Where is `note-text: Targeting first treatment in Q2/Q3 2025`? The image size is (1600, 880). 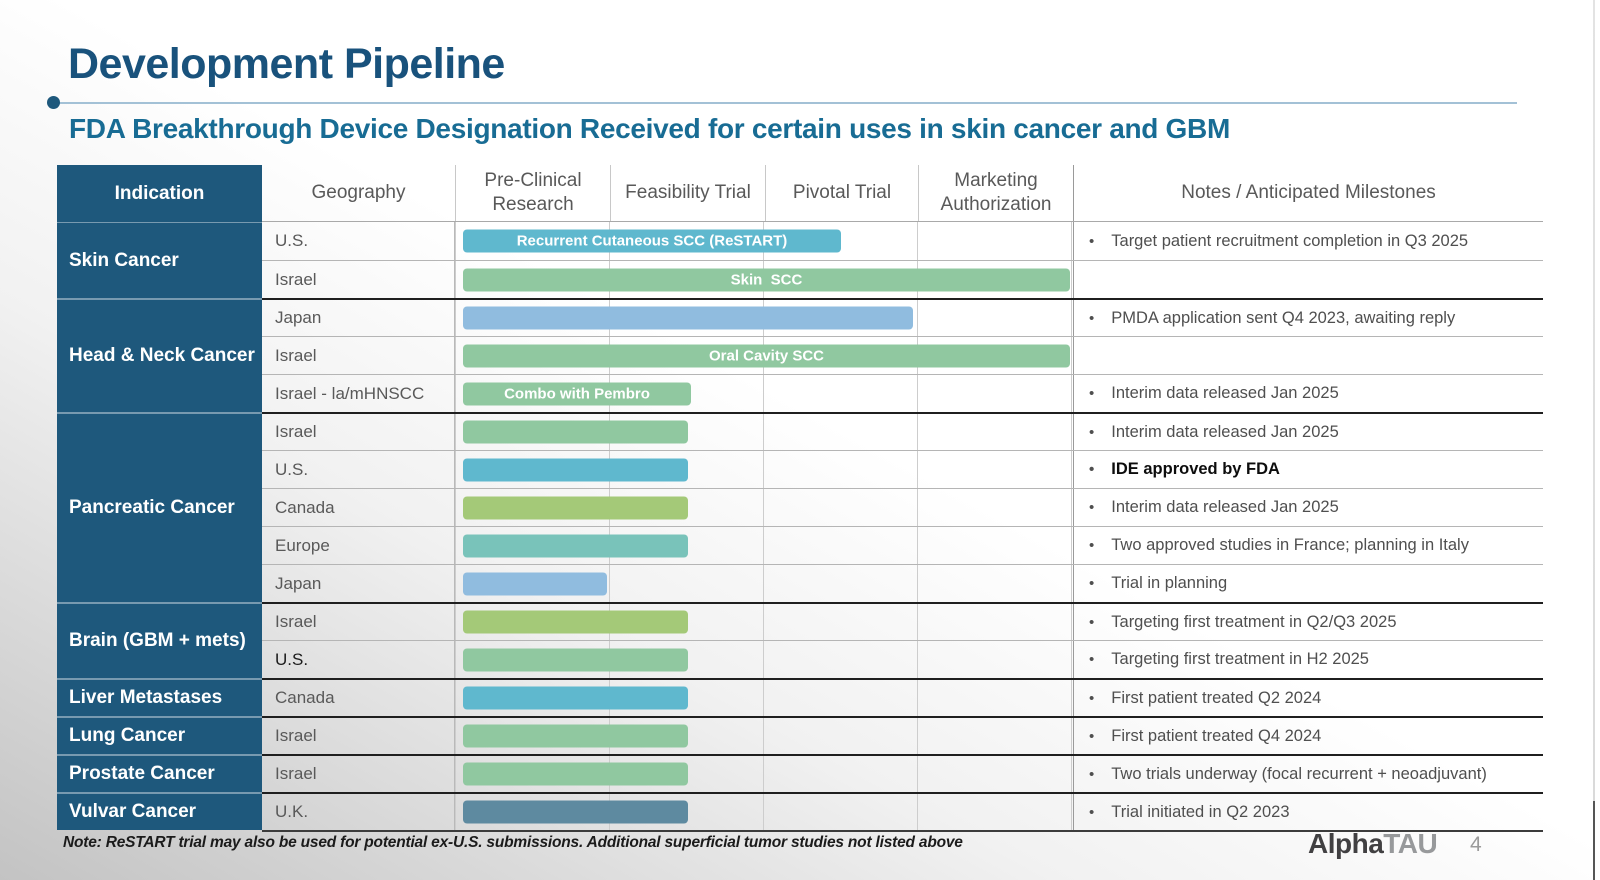 note-text: Targeting first treatment in Q2/Q3 2025 is located at coordinates (1254, 621).